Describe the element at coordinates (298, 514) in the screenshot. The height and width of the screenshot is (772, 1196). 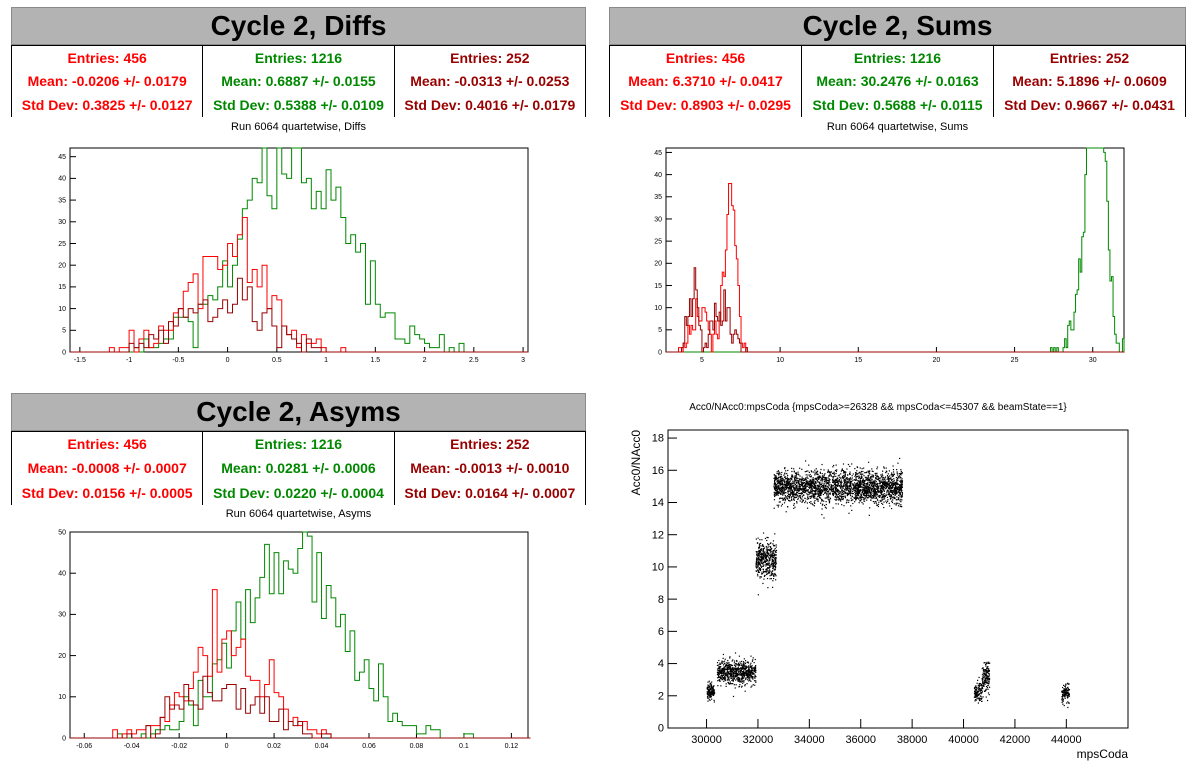
I see `asyms-subtitle: Run 6064 quartetwise, Asyms` at that location.